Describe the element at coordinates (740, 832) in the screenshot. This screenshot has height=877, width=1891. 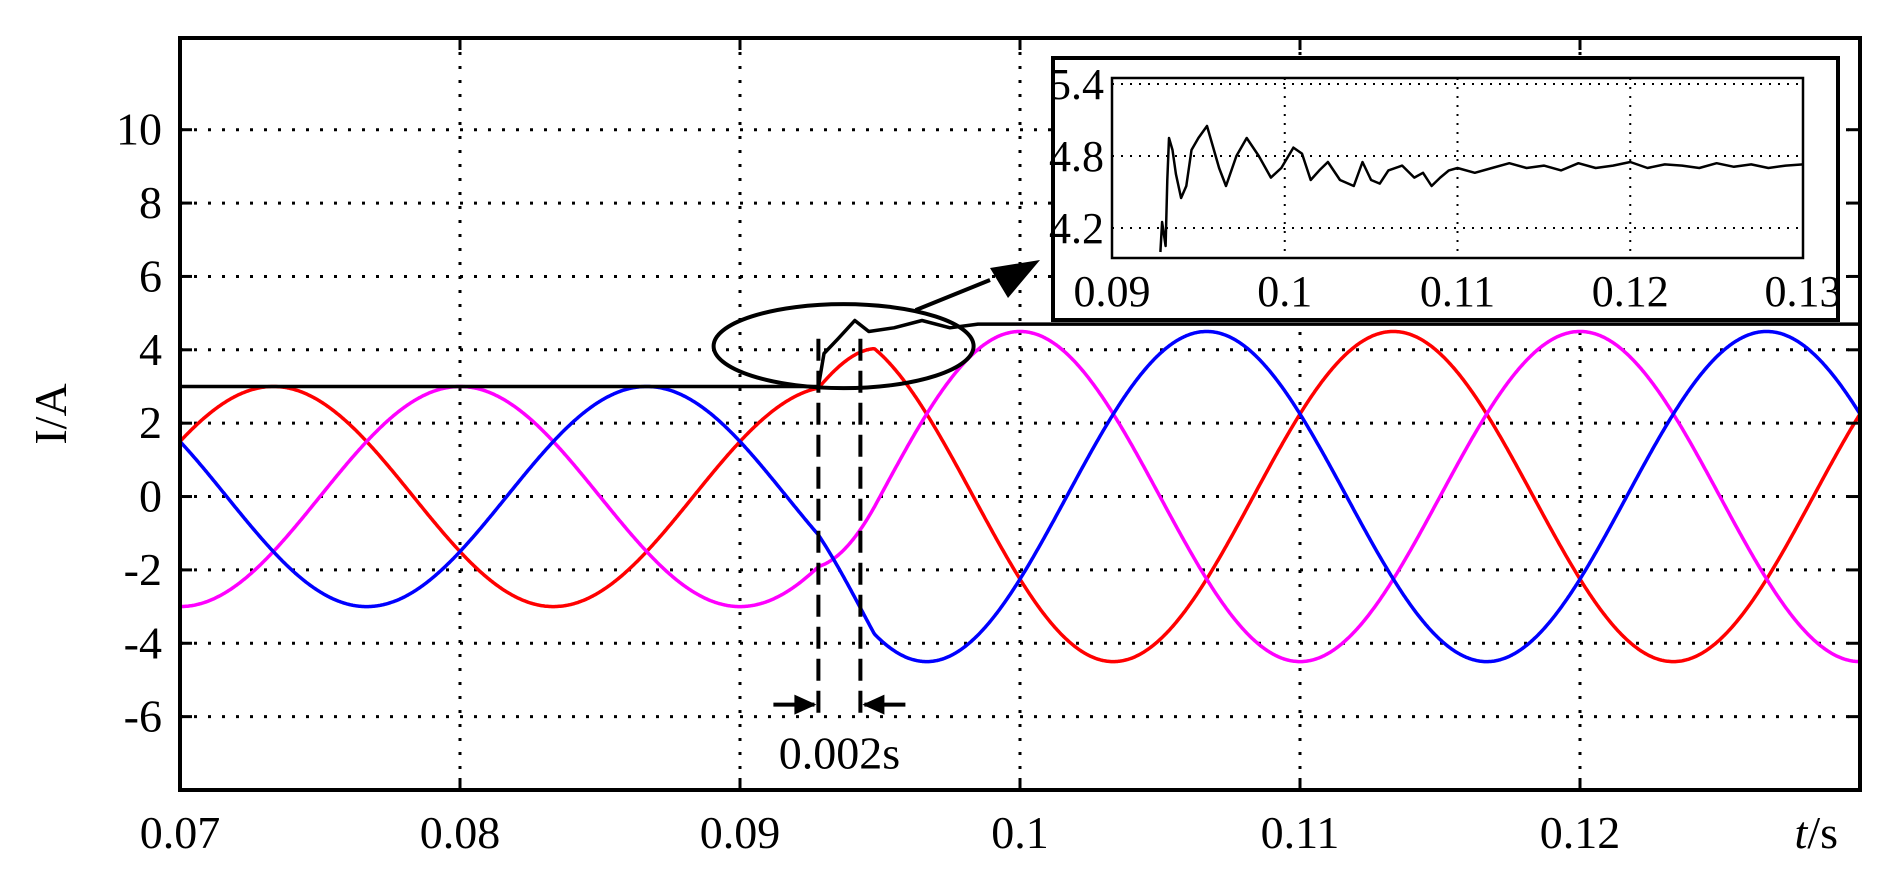
I see `x-tick-label: 0.09` at that location.